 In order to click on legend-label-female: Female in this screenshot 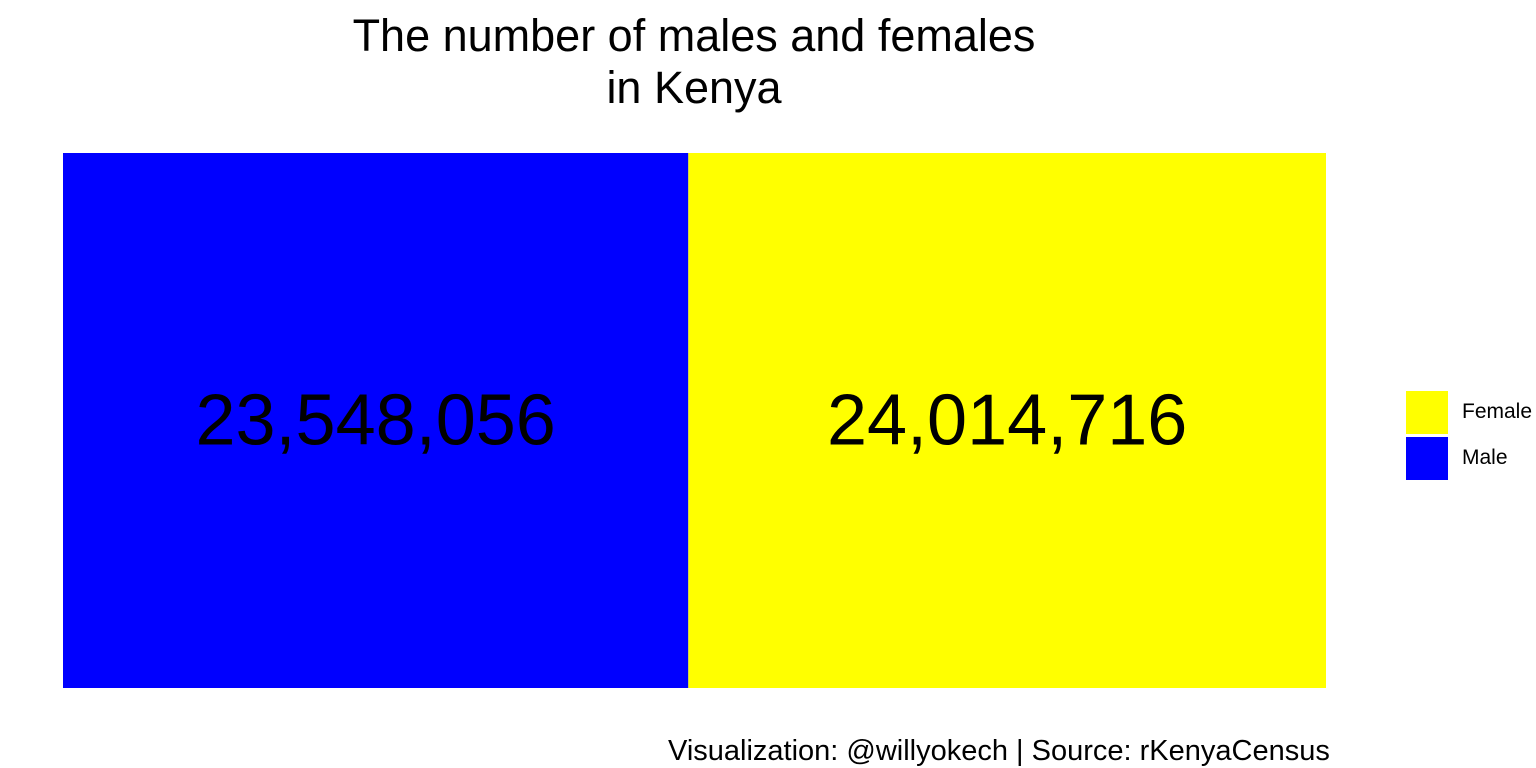, I will do `click(1497, 411)`.